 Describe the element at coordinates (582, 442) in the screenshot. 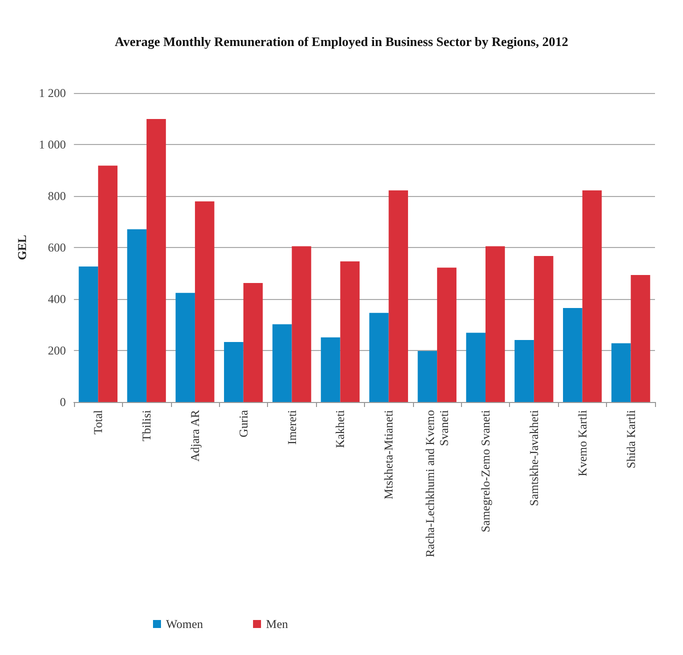

I see `x-tick-label: Kvemo Kartli` at that location.